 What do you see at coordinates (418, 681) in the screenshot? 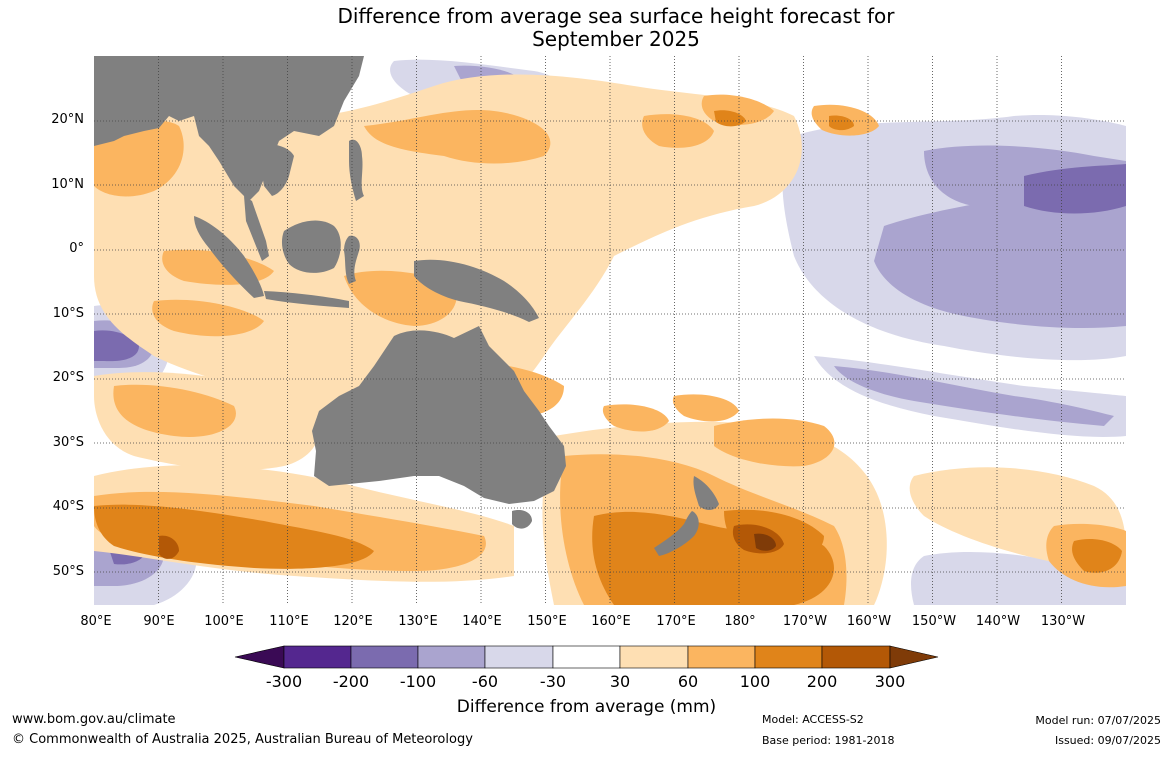
I see `legend-tick-minus-100: -100` at bounding box center [418, 681].